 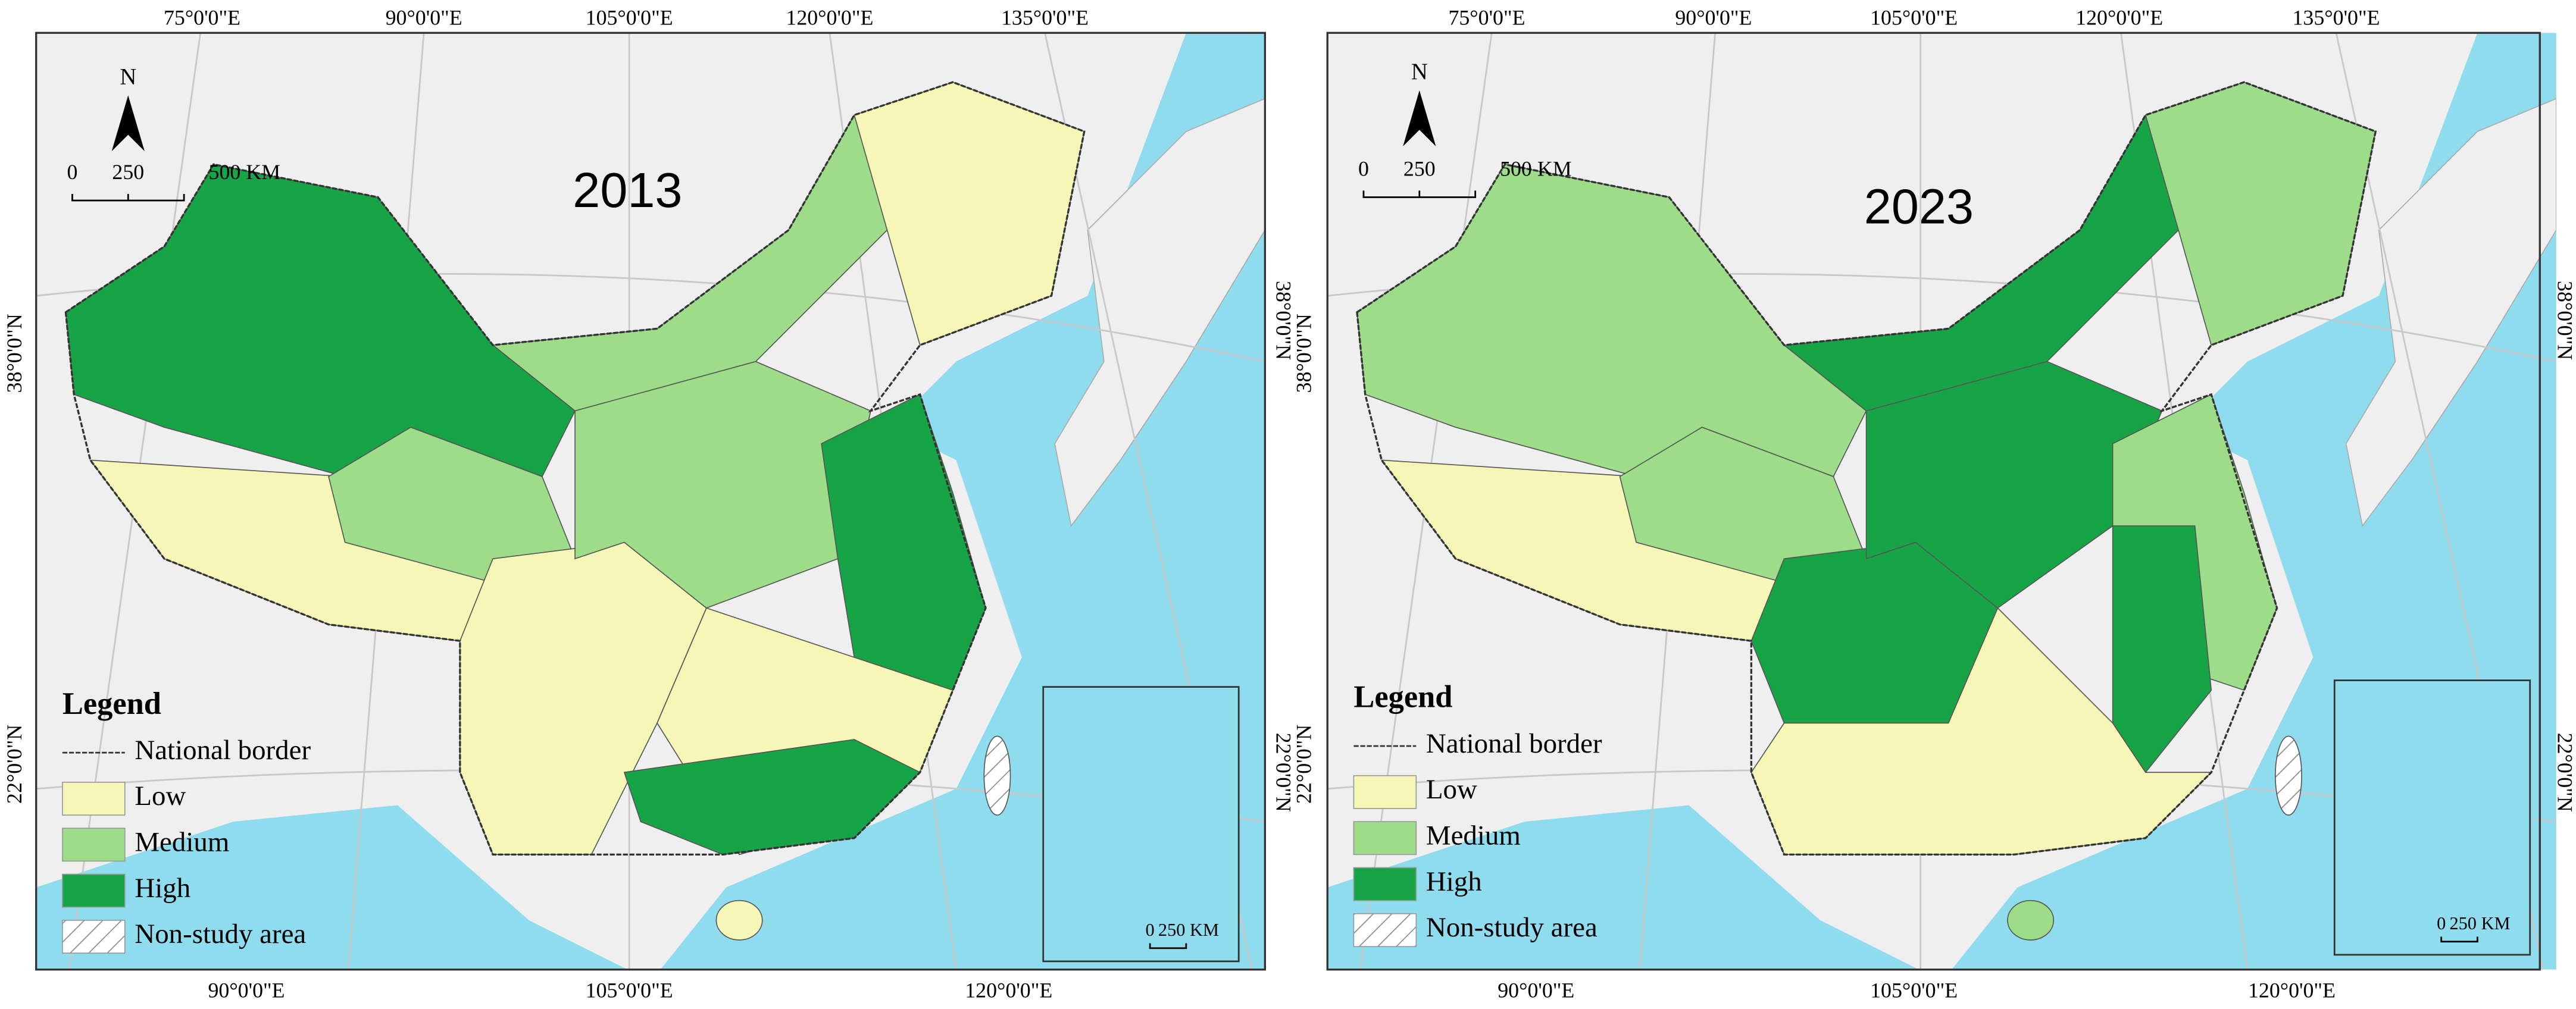 I want to click on map-title: 2013, so click(x=627, y=190).